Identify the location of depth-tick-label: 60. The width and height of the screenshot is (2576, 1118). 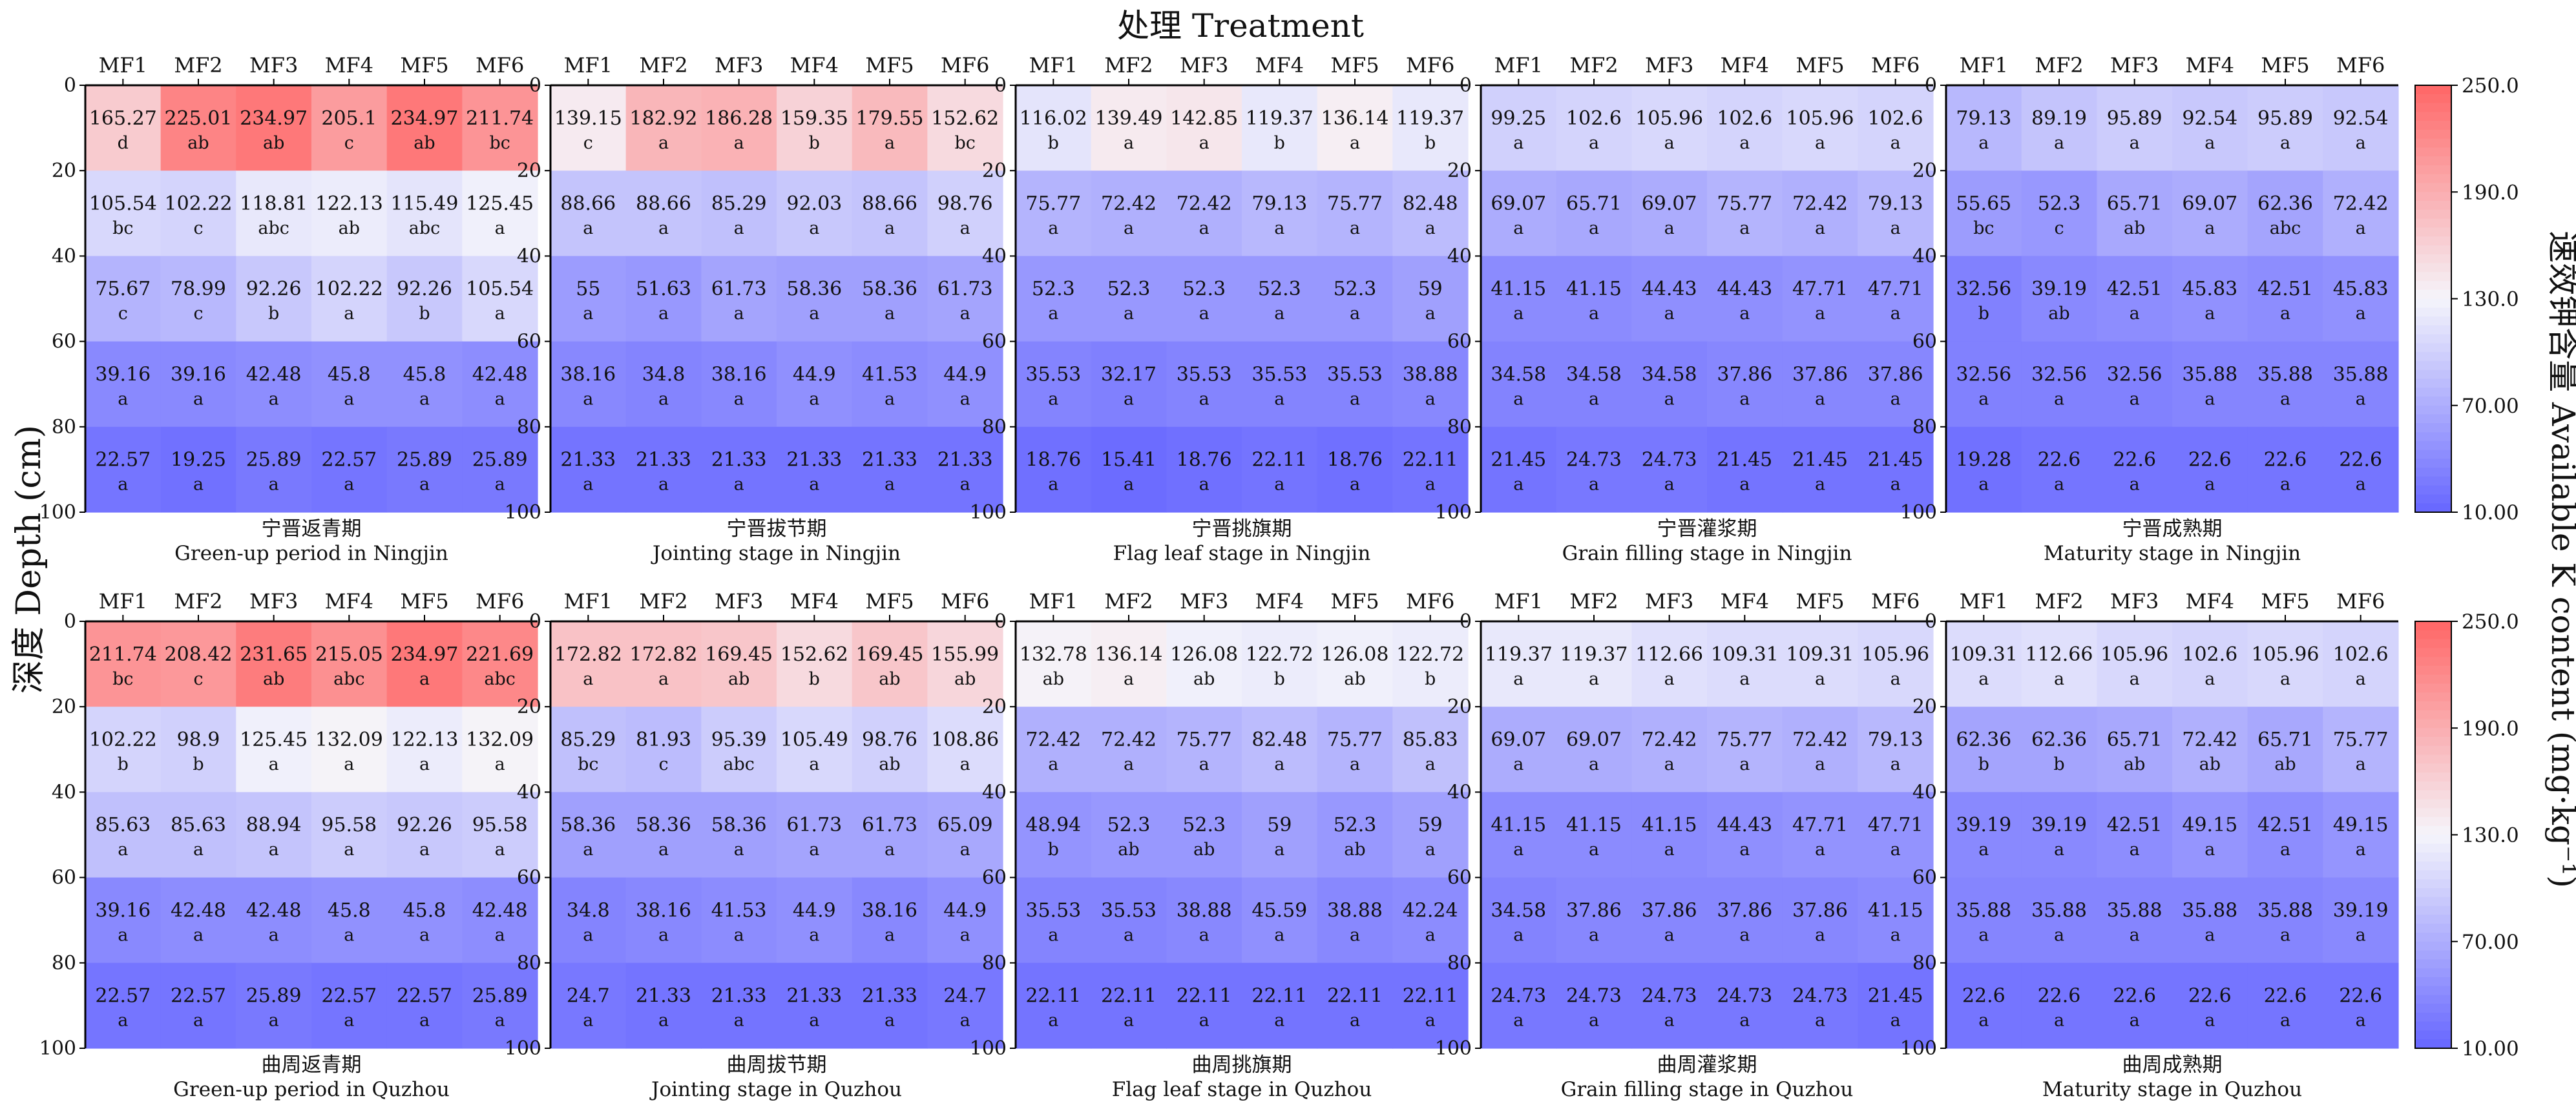
(1459, 342).